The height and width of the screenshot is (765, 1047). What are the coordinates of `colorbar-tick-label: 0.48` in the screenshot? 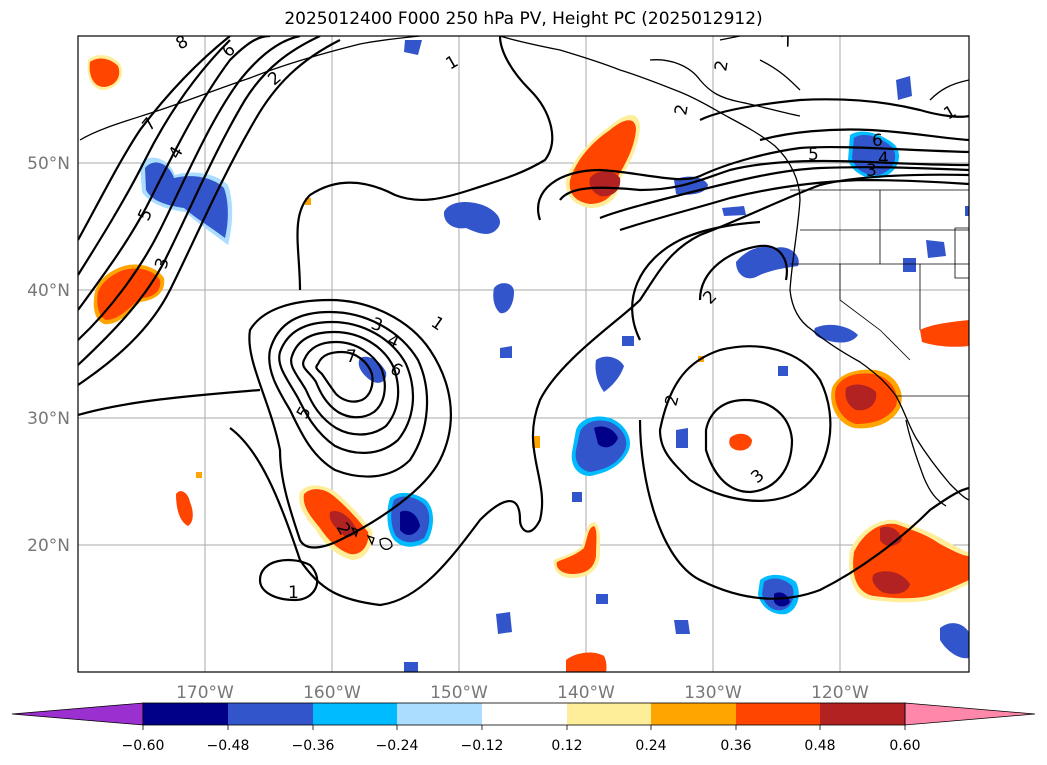 It's located at (819, 746).